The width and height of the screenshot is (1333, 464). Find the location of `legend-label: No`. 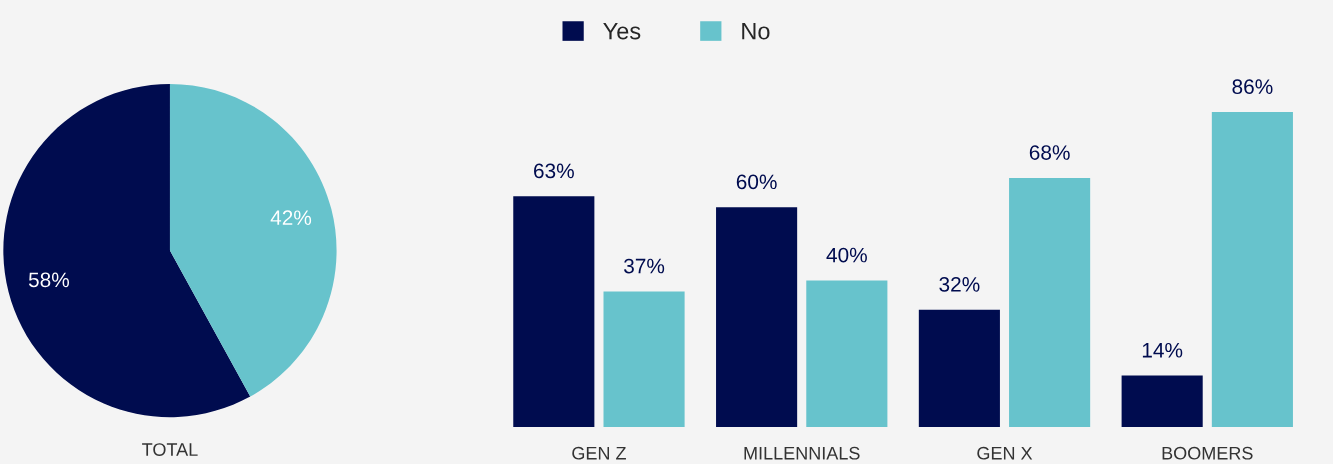

legend-label: No is located at coordinates (756, 31).